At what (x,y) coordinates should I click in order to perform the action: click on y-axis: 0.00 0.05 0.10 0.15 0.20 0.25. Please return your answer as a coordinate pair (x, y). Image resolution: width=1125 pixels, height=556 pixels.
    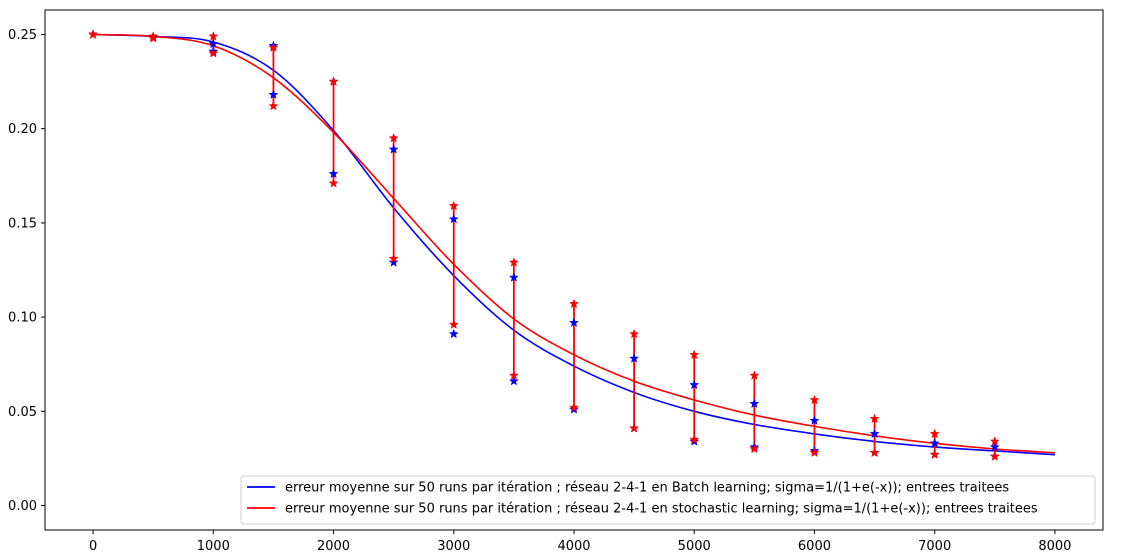
    Looking at the image, I should click on (26, 271).